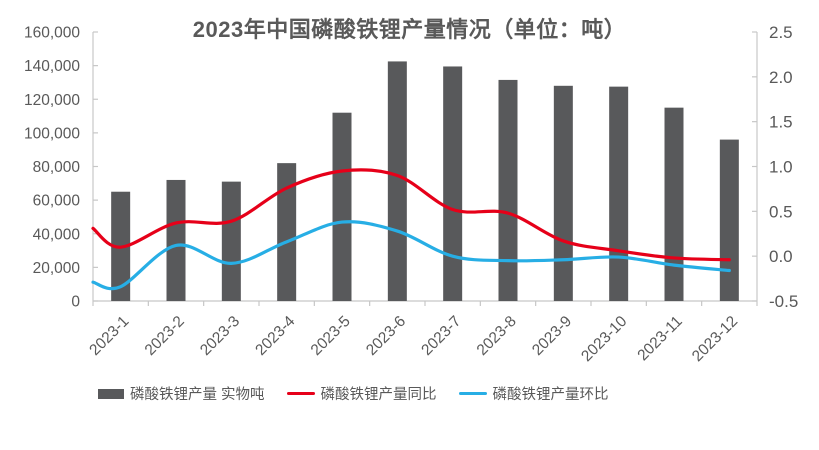 The height and width of the screenshot is (450, 819). What do you see at coordinates (300, 393) in the screenshot?
I see `line-swatch-yoy-icon` at bounding box center [300, 393].